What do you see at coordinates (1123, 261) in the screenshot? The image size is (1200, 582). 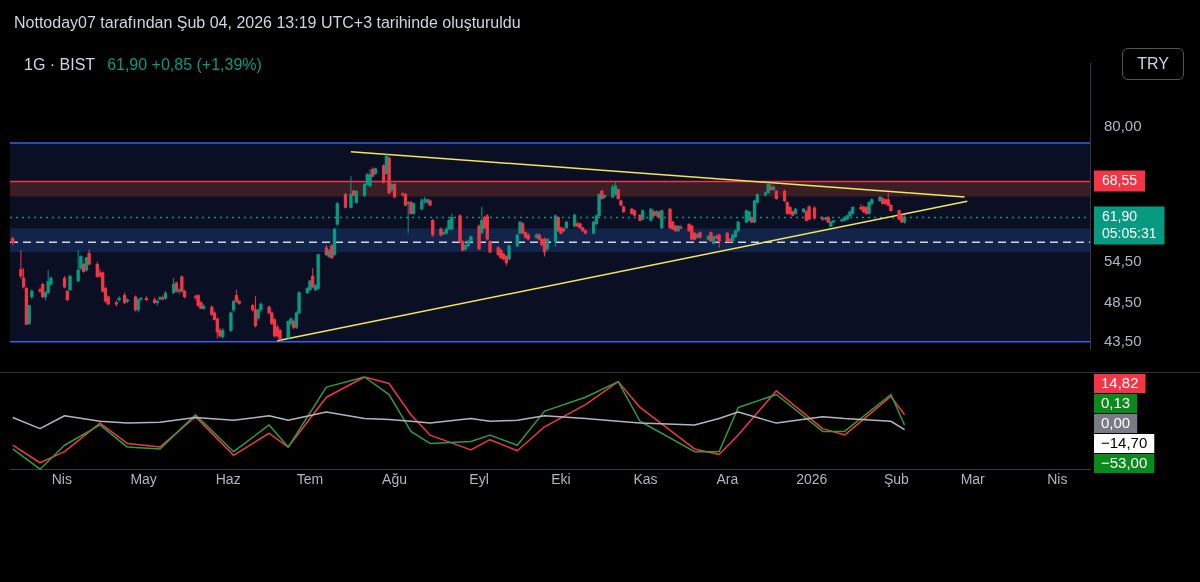 I see `y-tick-label: 54,50` at bounding box center [1123, 261].